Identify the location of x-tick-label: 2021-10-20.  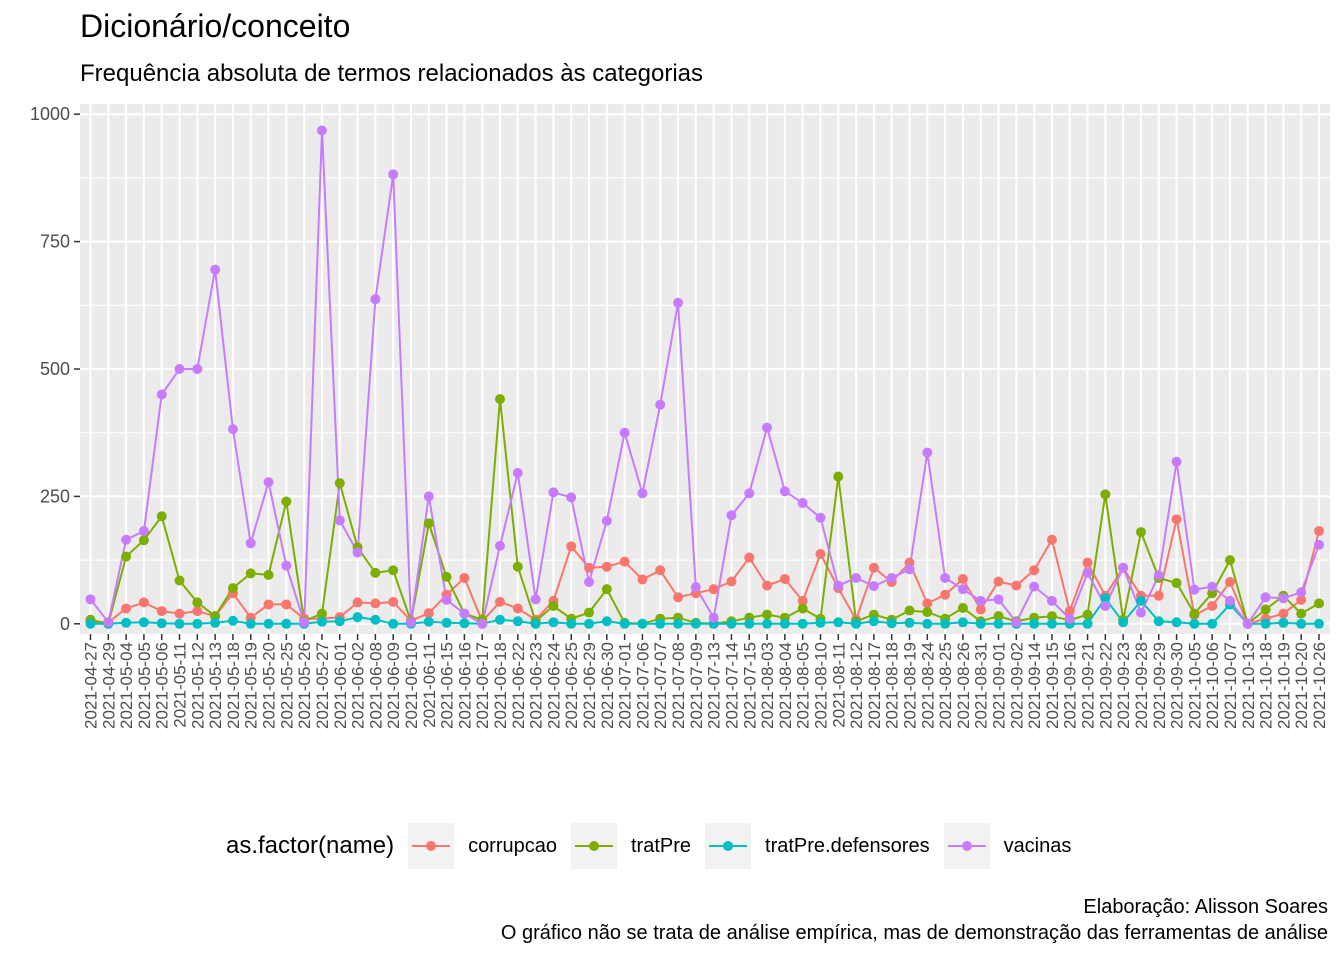
(1301, 685).